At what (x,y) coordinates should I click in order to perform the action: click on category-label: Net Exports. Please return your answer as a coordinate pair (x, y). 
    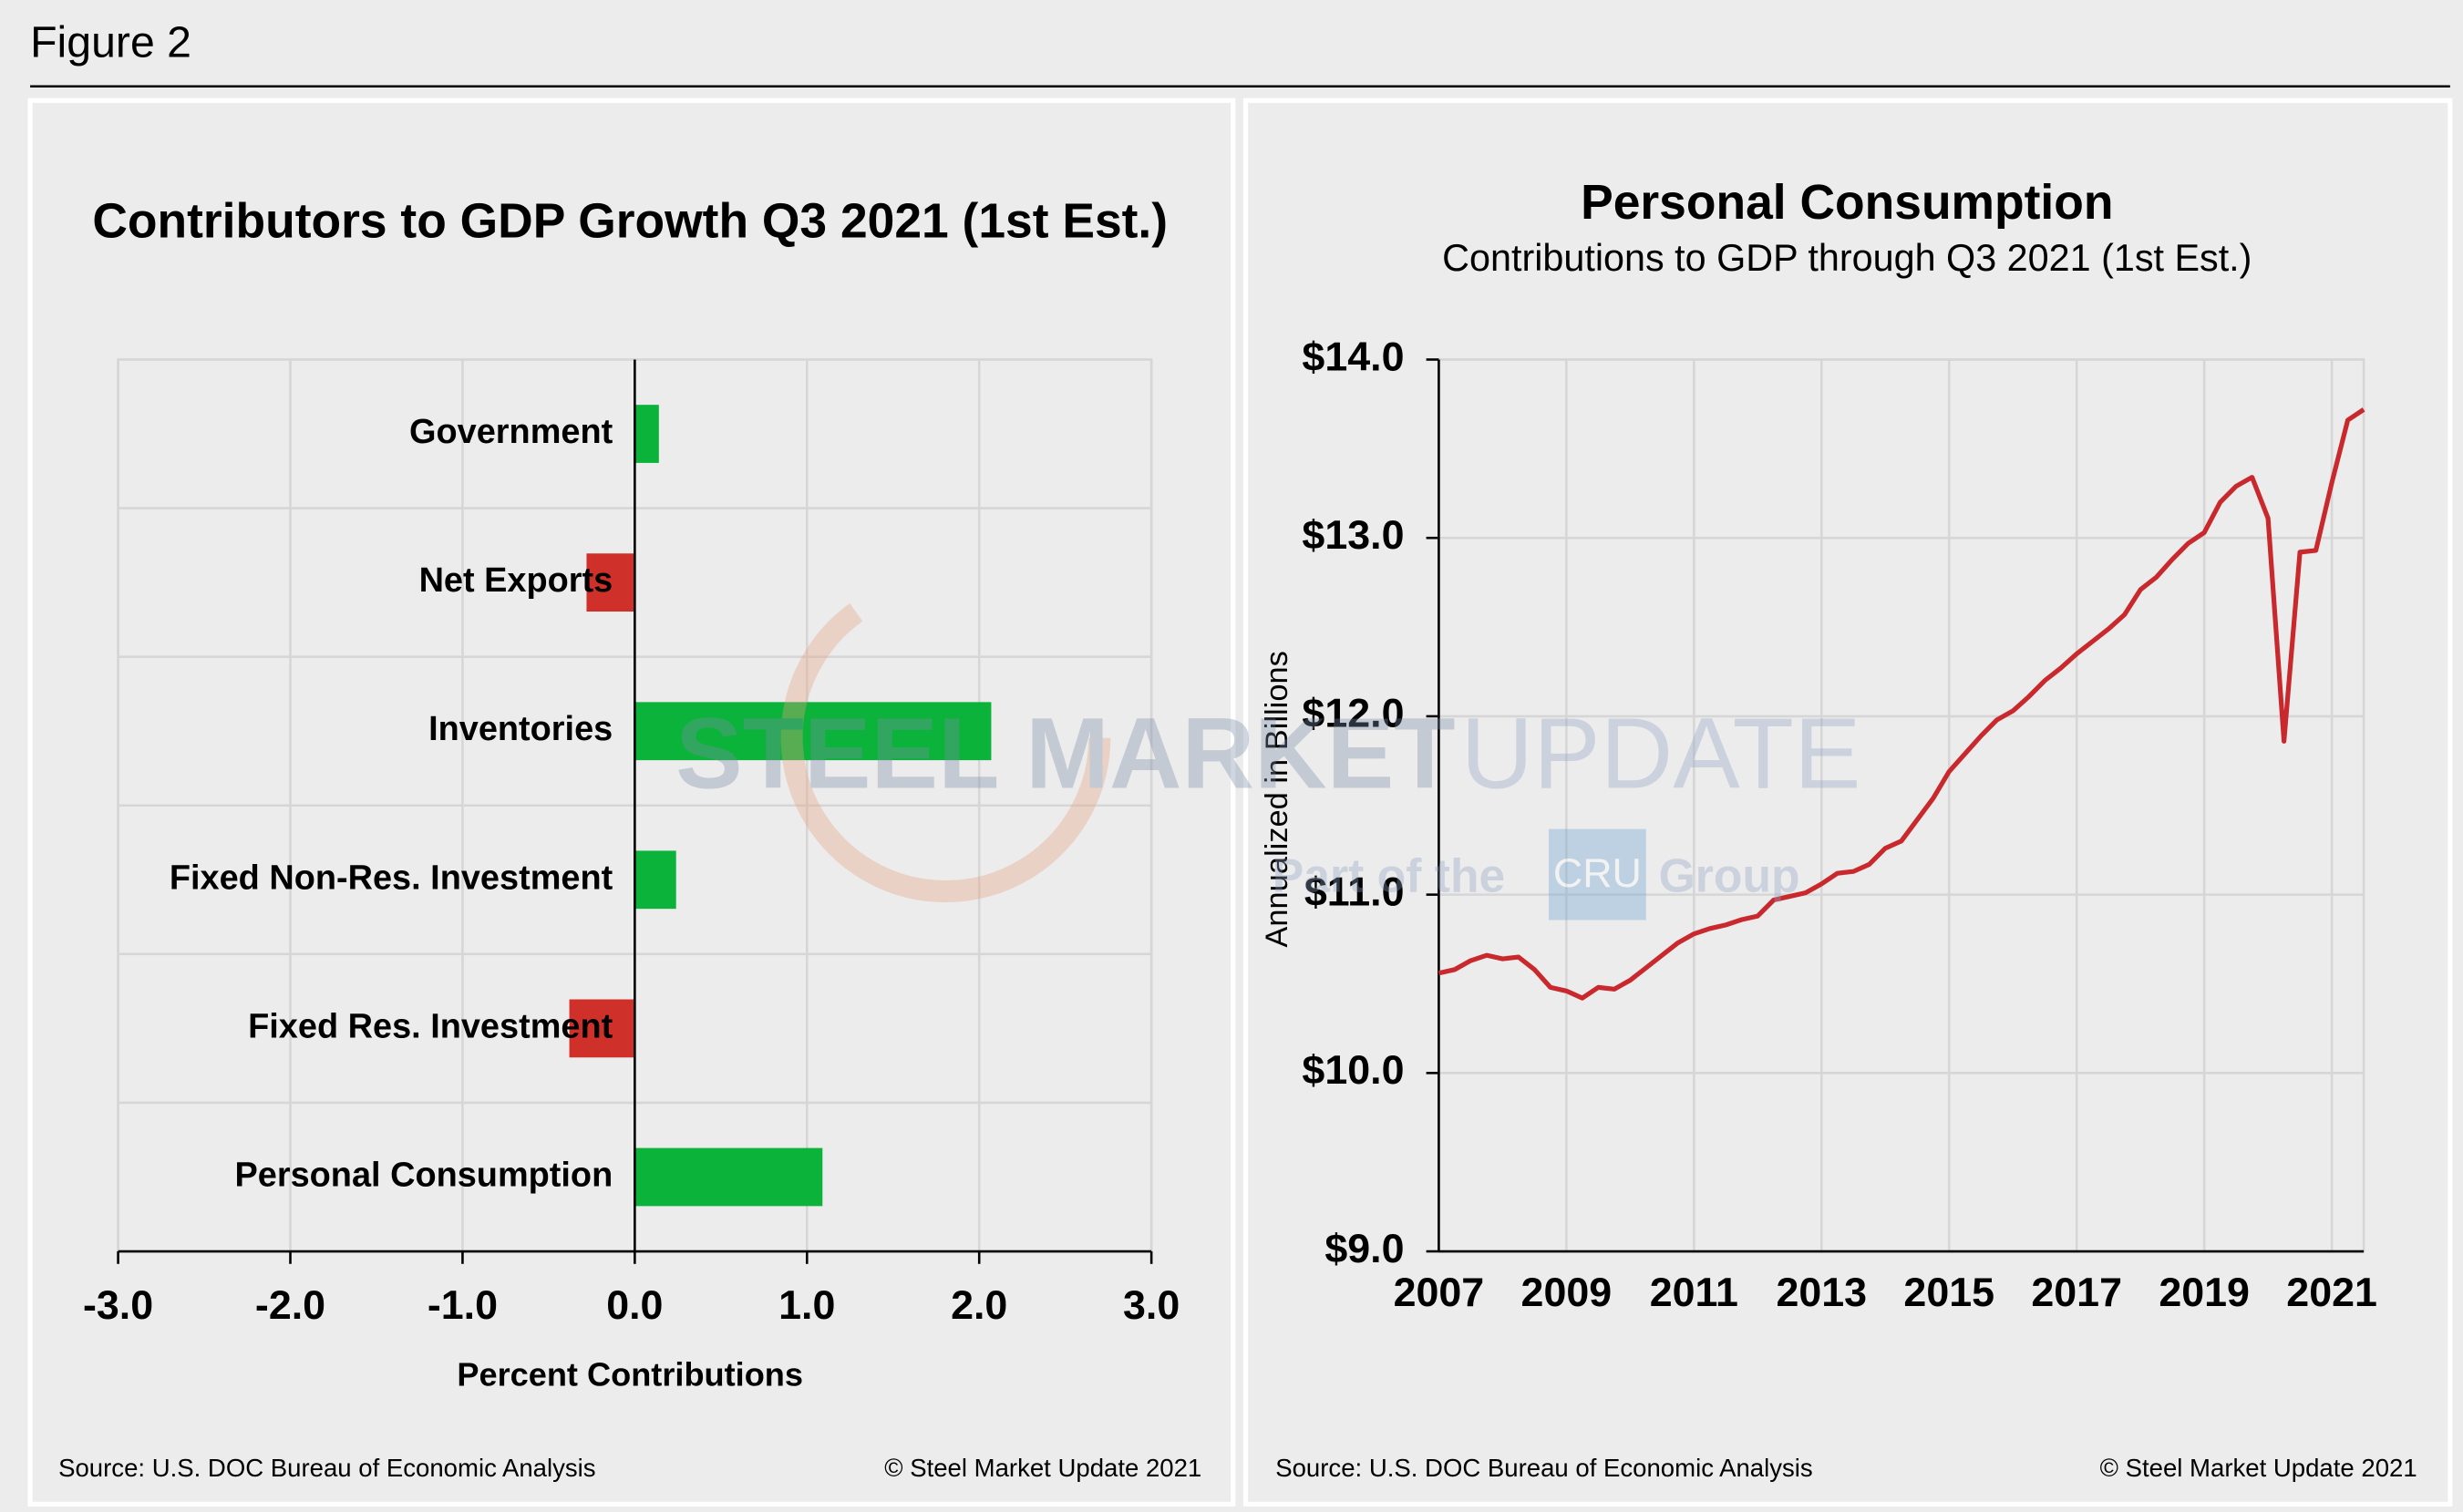
    Looking at the image, I should click on (516, 581).